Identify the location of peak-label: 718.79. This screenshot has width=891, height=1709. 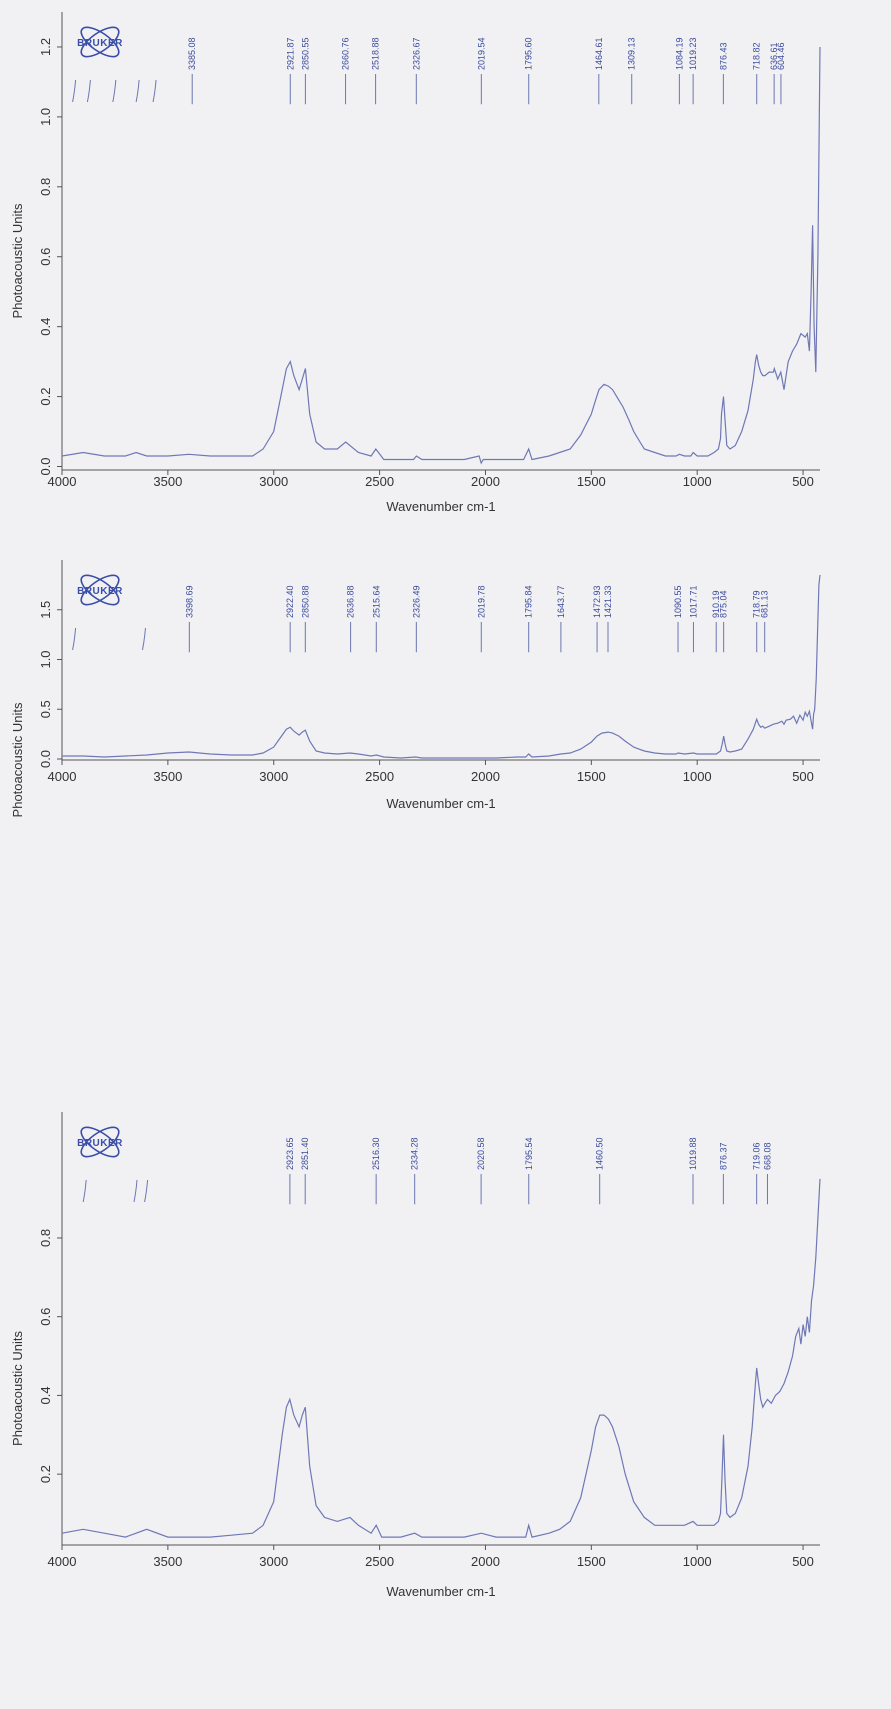
(757, 604).